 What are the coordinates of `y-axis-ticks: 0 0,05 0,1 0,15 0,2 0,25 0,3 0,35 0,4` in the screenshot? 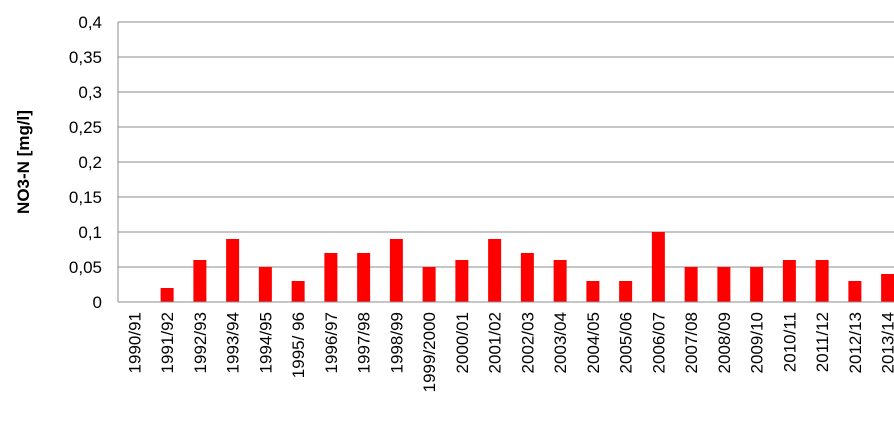 It's located at (85, 162).